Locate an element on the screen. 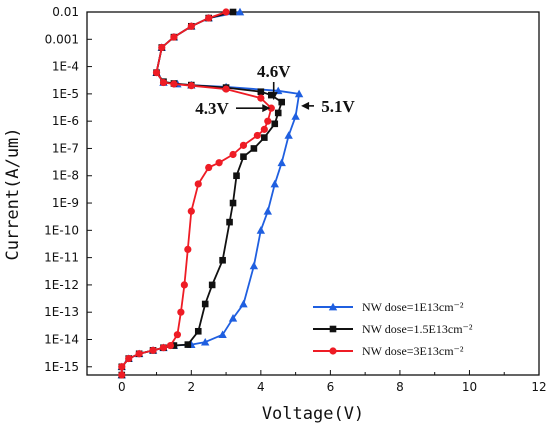 The height and width of the screenshot is (431, 550). x-axis-ticks: 0 2 4 6 8 10 12 is located at coordinates (316, 382).